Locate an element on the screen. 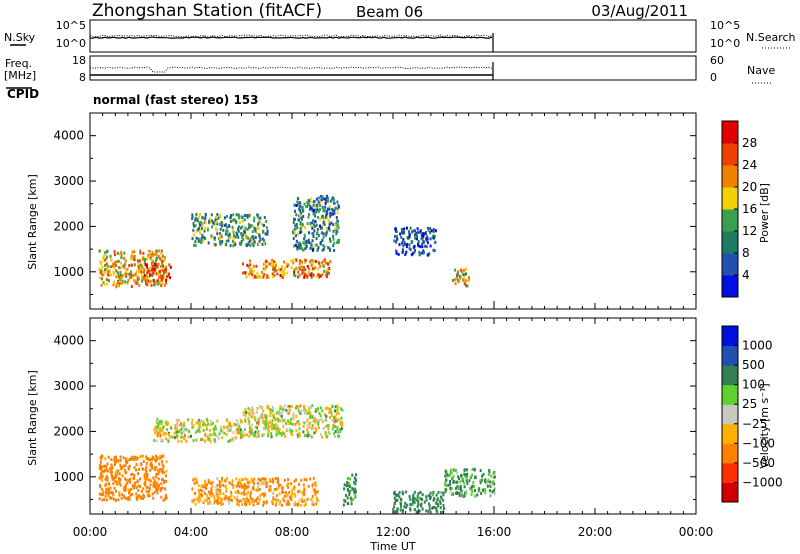 Image resolution: width=800 pixels, height=554 pixels. y-tick-label: 3000 is located at coordinates (68, 181).